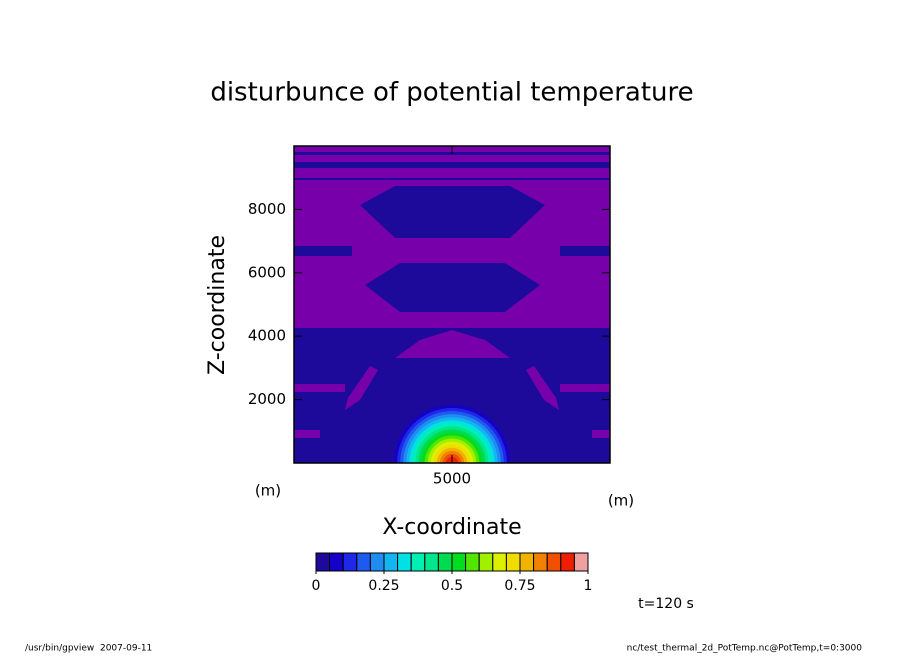 Image resolution: width=904 pixels, height=658 pixels. What do you see at coordinates (267, 209) in the screenshot?
I see `y-tick-label: 8000` at bounding box center [267, 209].